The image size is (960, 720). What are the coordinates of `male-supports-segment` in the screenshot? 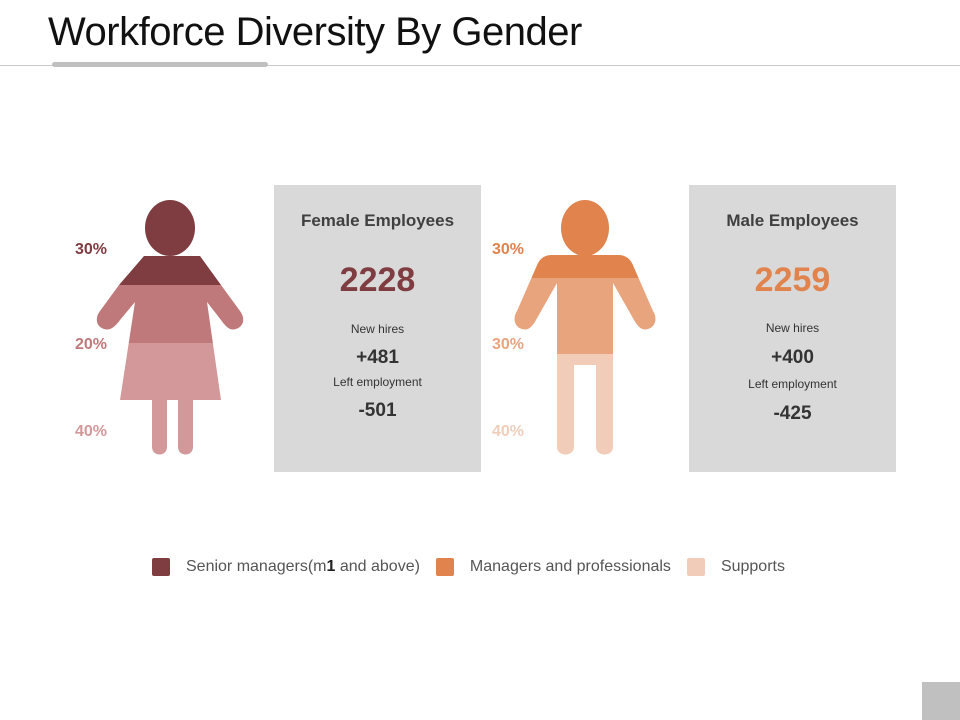 It's located at (585, 404).